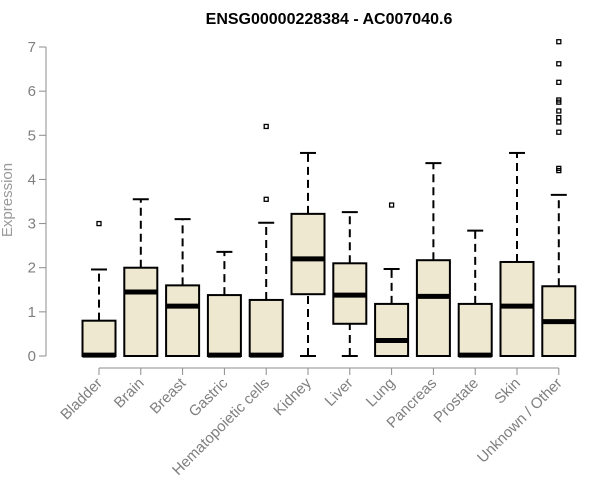 Image resolution: width=600 pixels, height=500 pixels. What do you see at coordinates (329, 19) in the screenshot?
I see `chart-title: ENSG00000228384 - AC007040.6` at bounding box center [329, 19].